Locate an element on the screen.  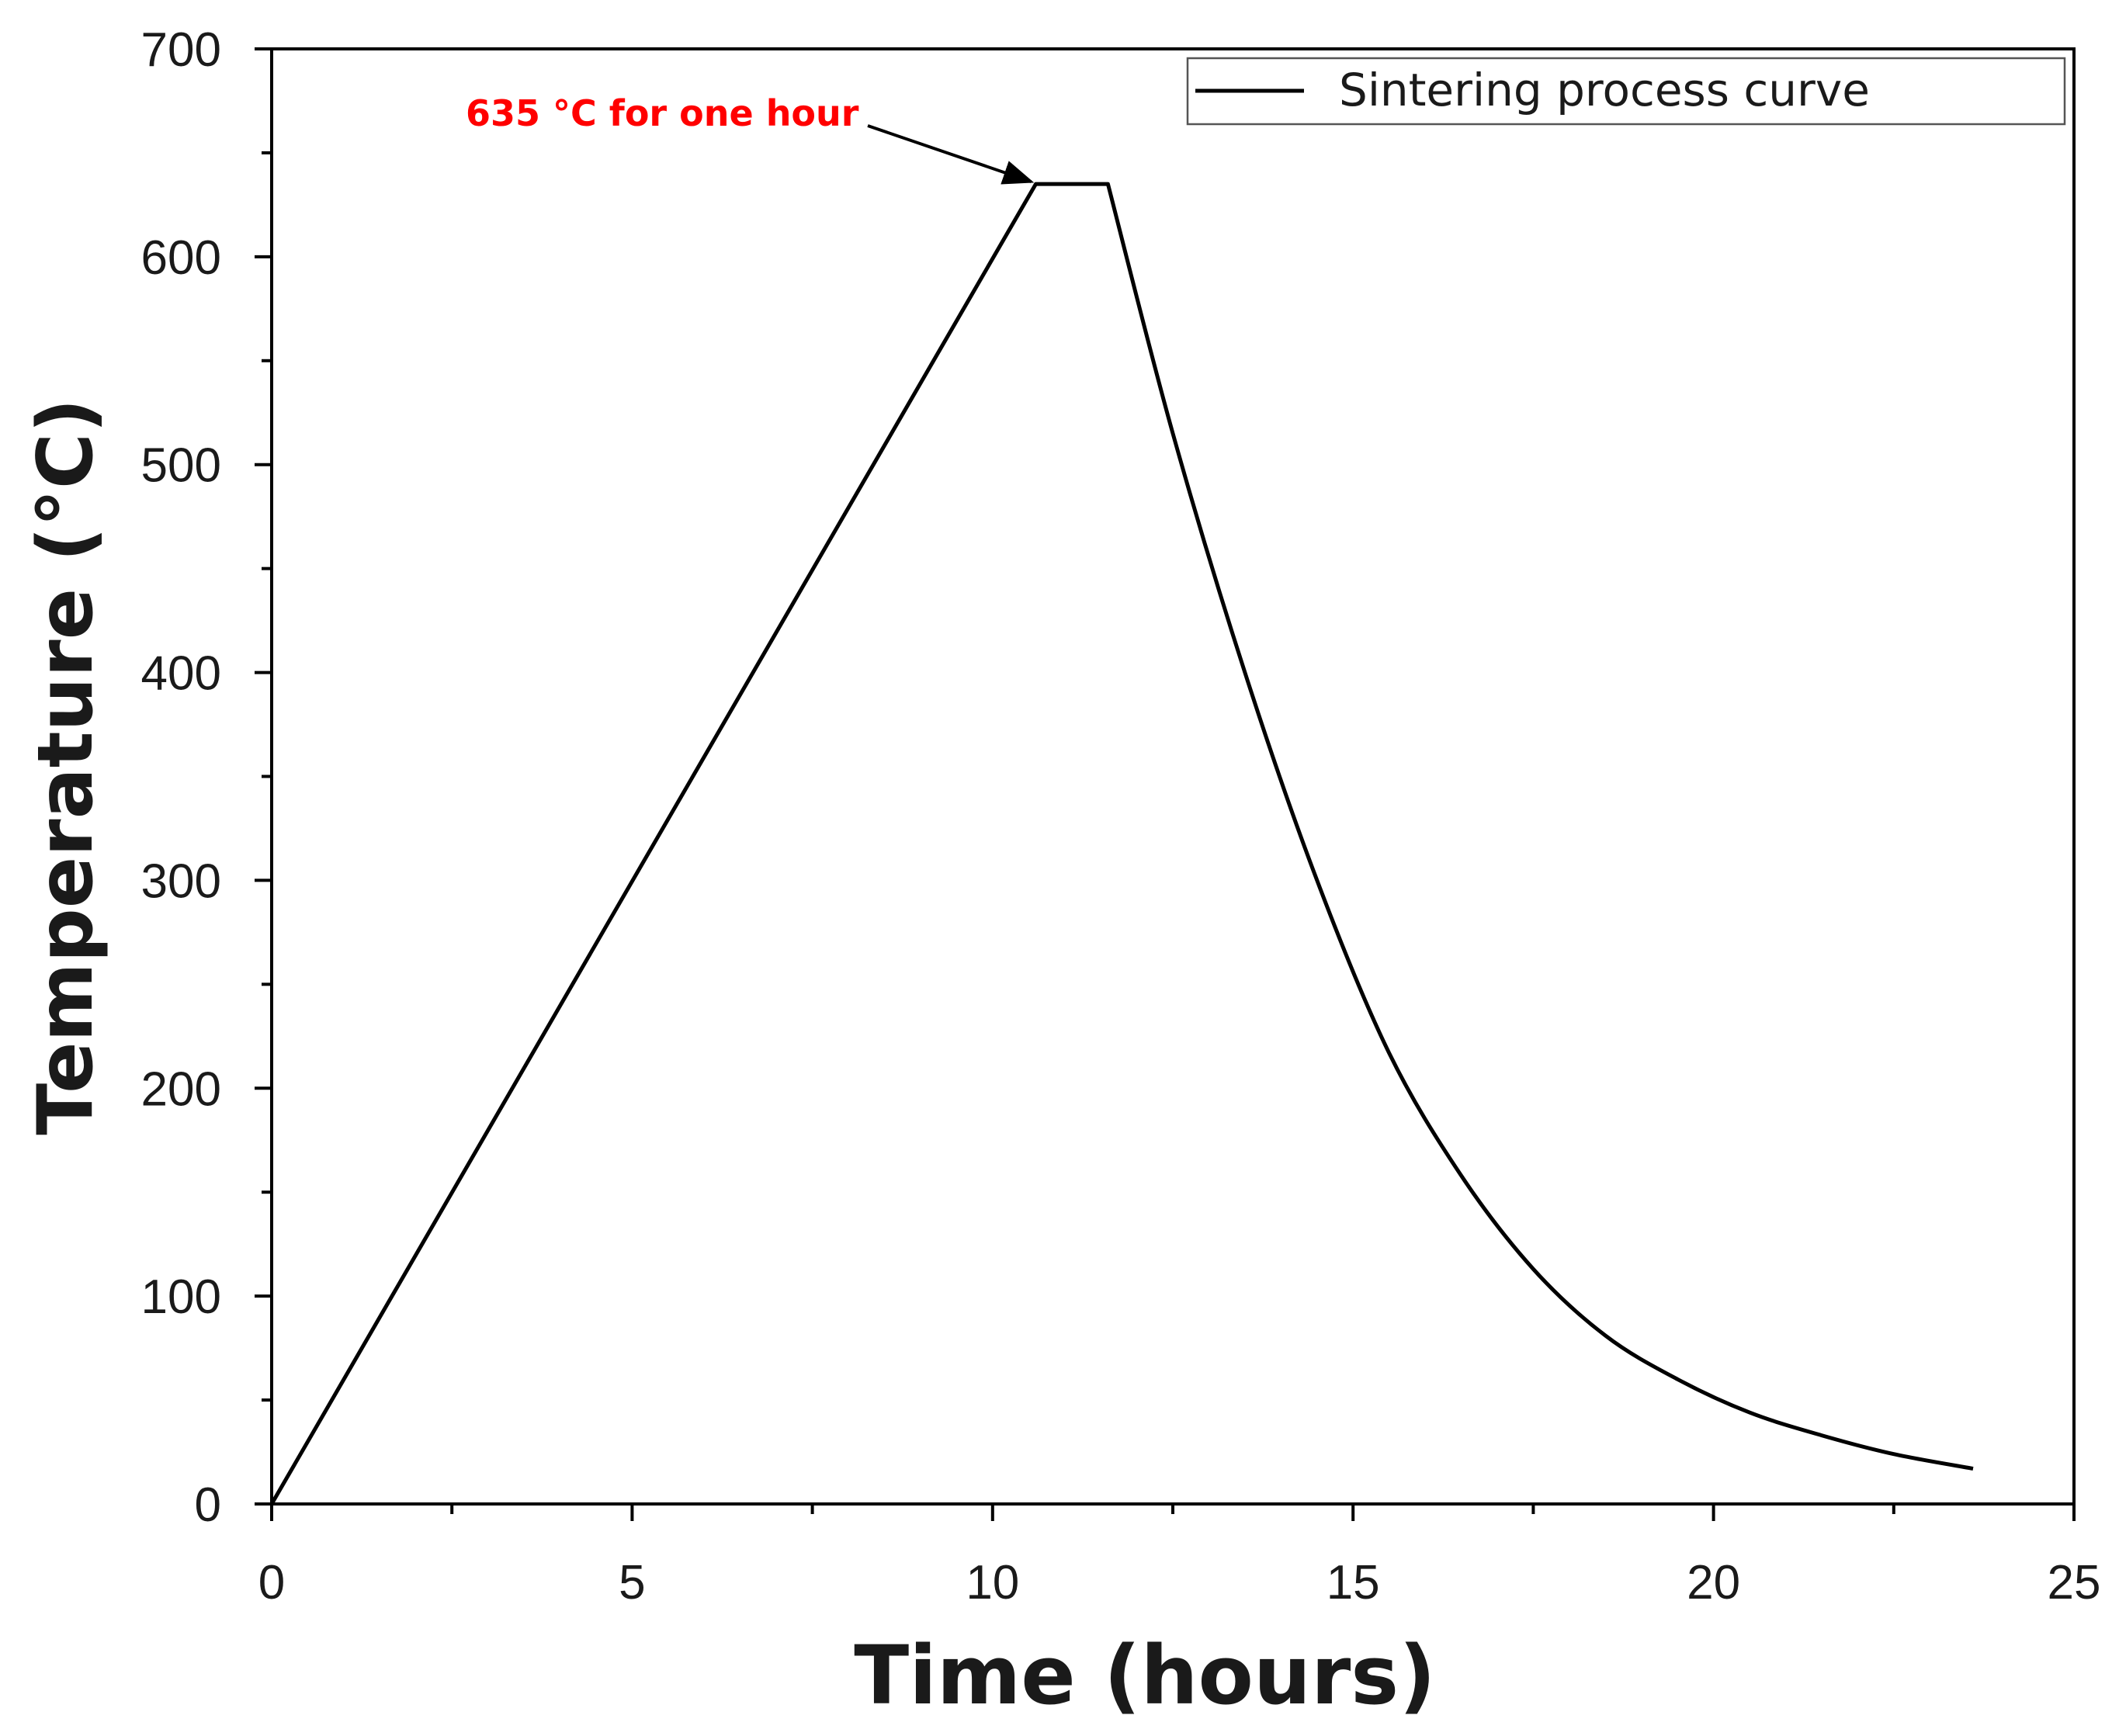
x-axis-ticks is located at coordinates (1173, 1512).